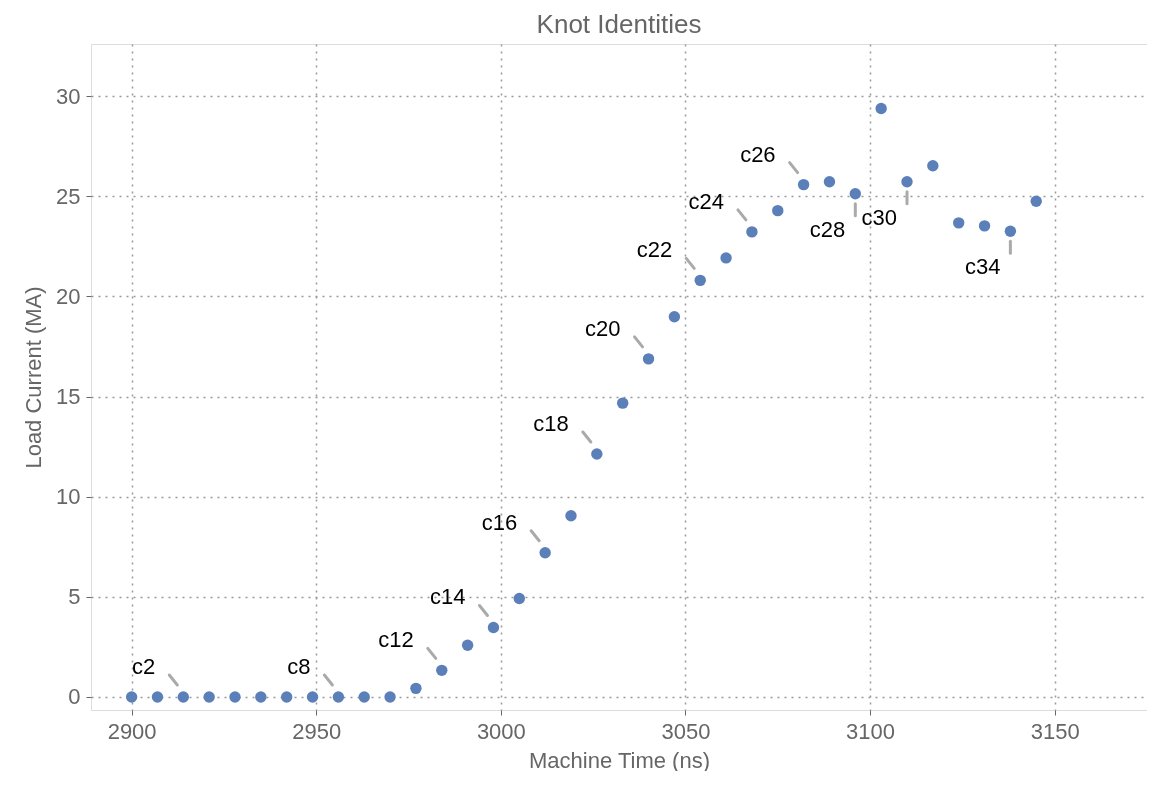  I want to click on annotation: c28, so click(827, 229).